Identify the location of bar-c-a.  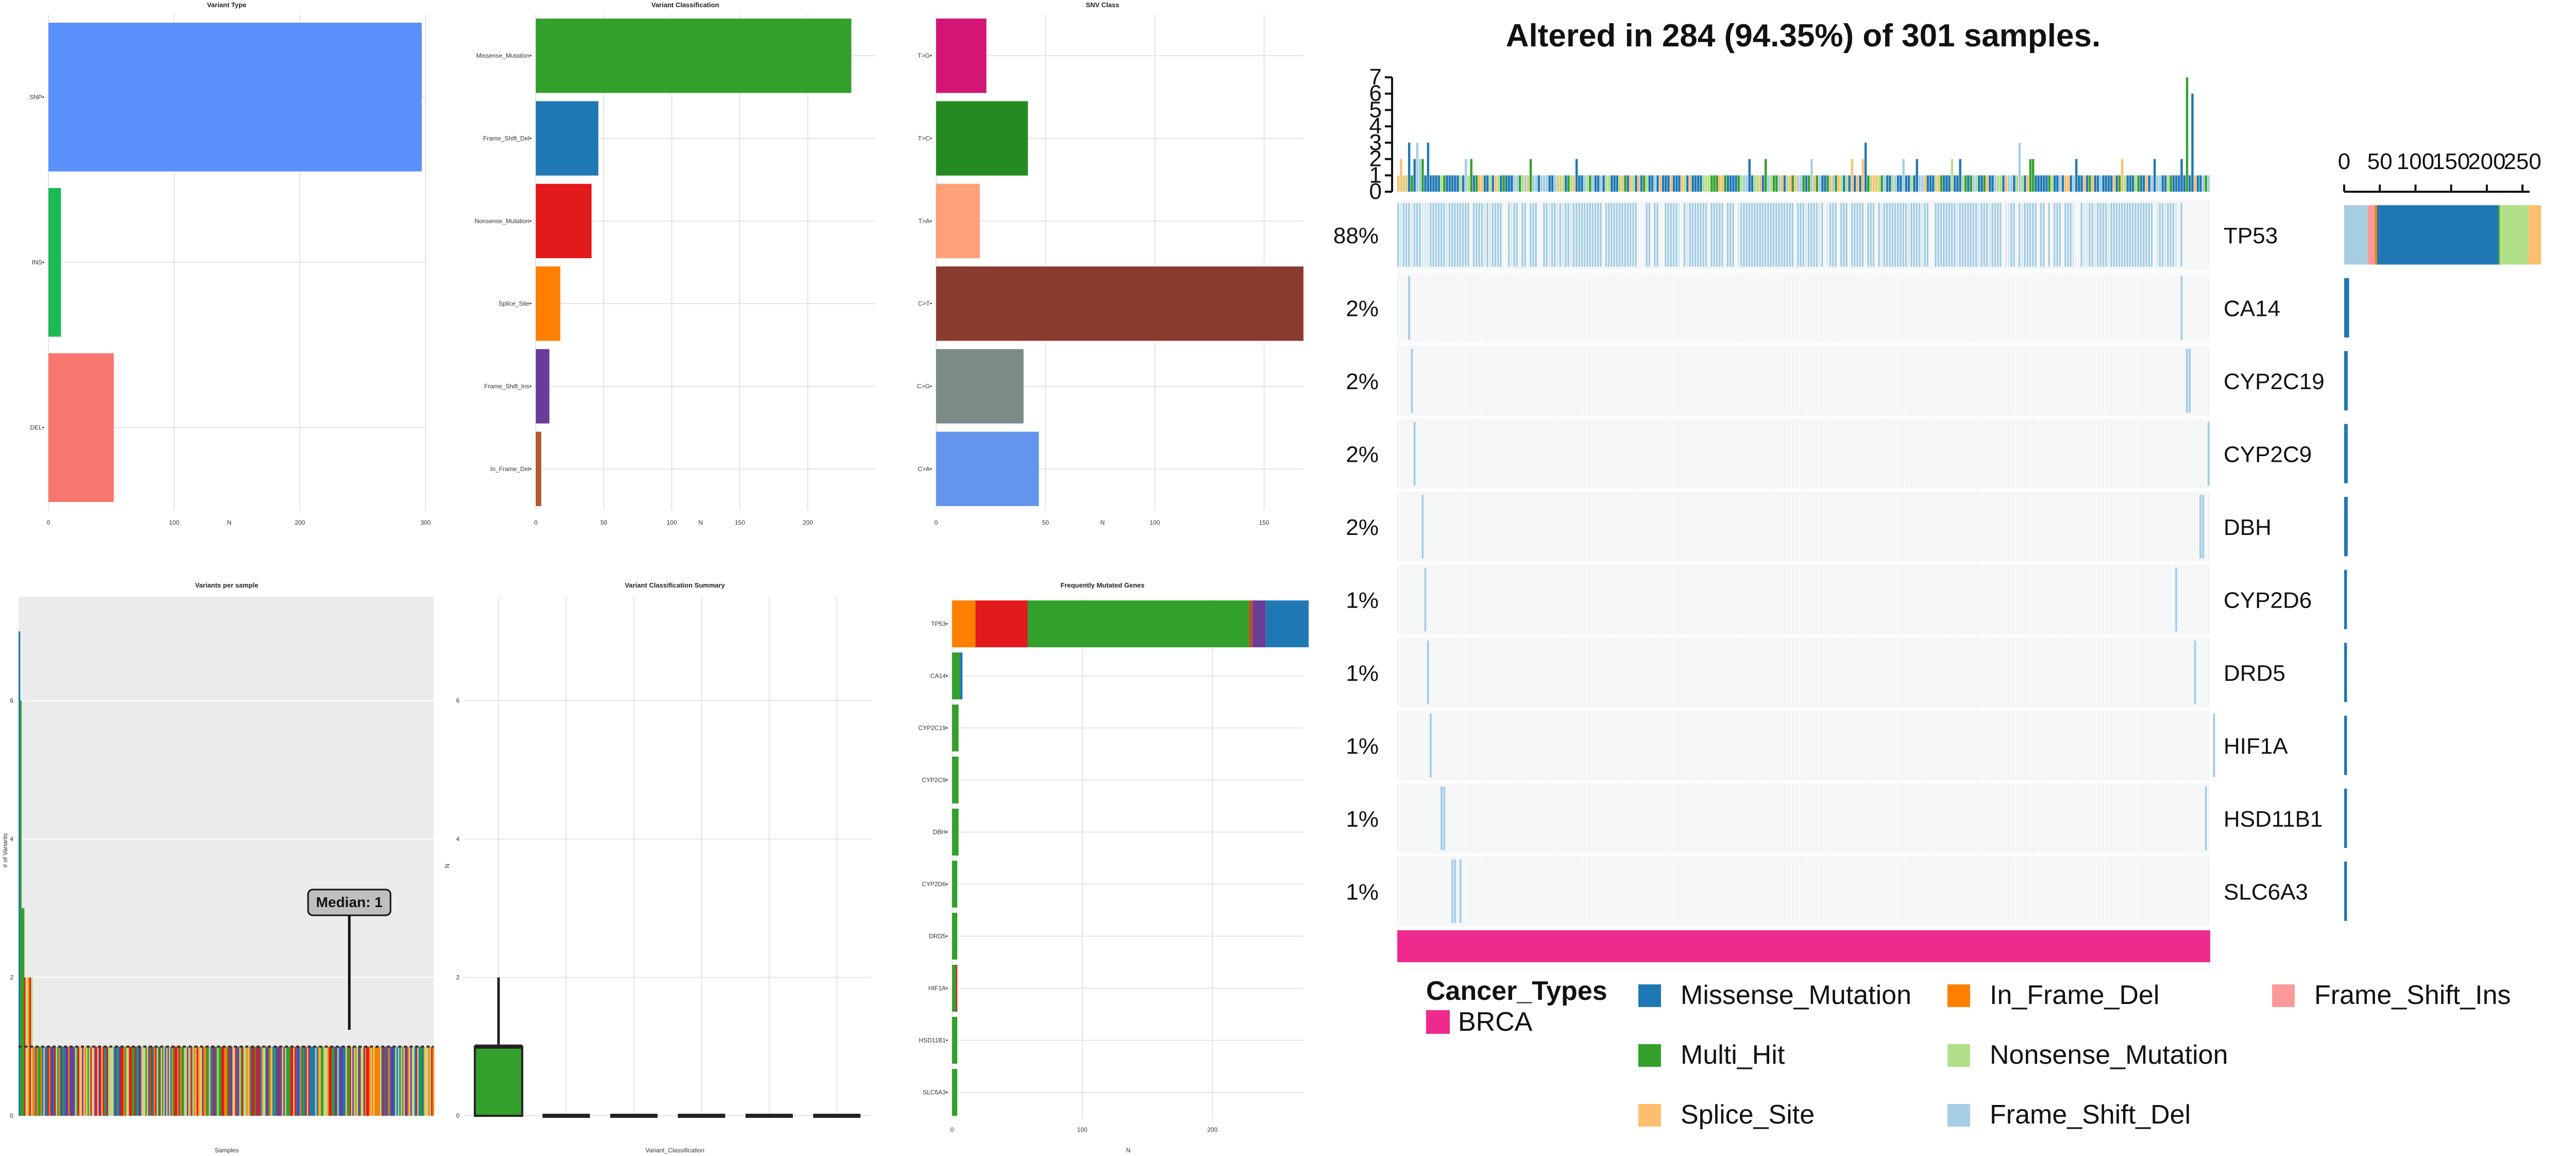
(987, 468).